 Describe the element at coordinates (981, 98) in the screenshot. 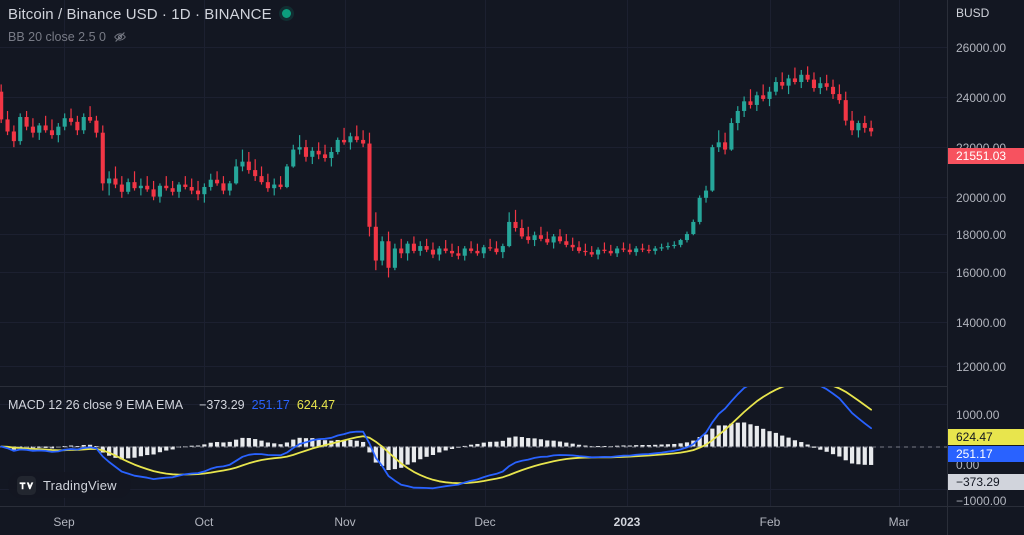

I see `price-tick-label: 24000.00` at that location.